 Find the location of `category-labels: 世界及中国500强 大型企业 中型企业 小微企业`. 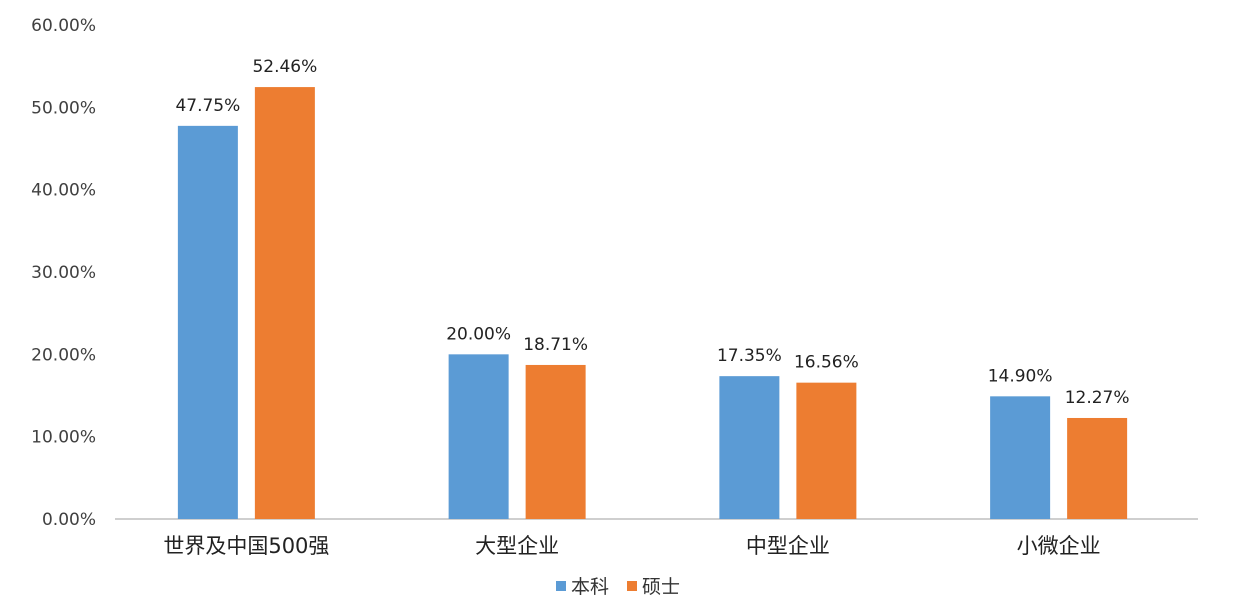

category-labels: 世界及中国500强 大型企业 中型企业 小微企业 is located at coordinates (631, 546).